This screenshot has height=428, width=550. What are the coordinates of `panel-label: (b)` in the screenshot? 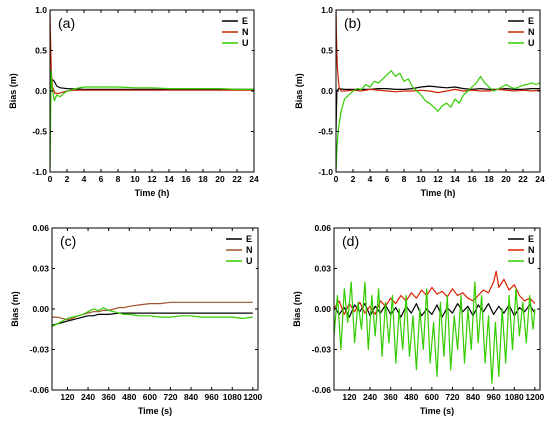 It's located at (352, 23).